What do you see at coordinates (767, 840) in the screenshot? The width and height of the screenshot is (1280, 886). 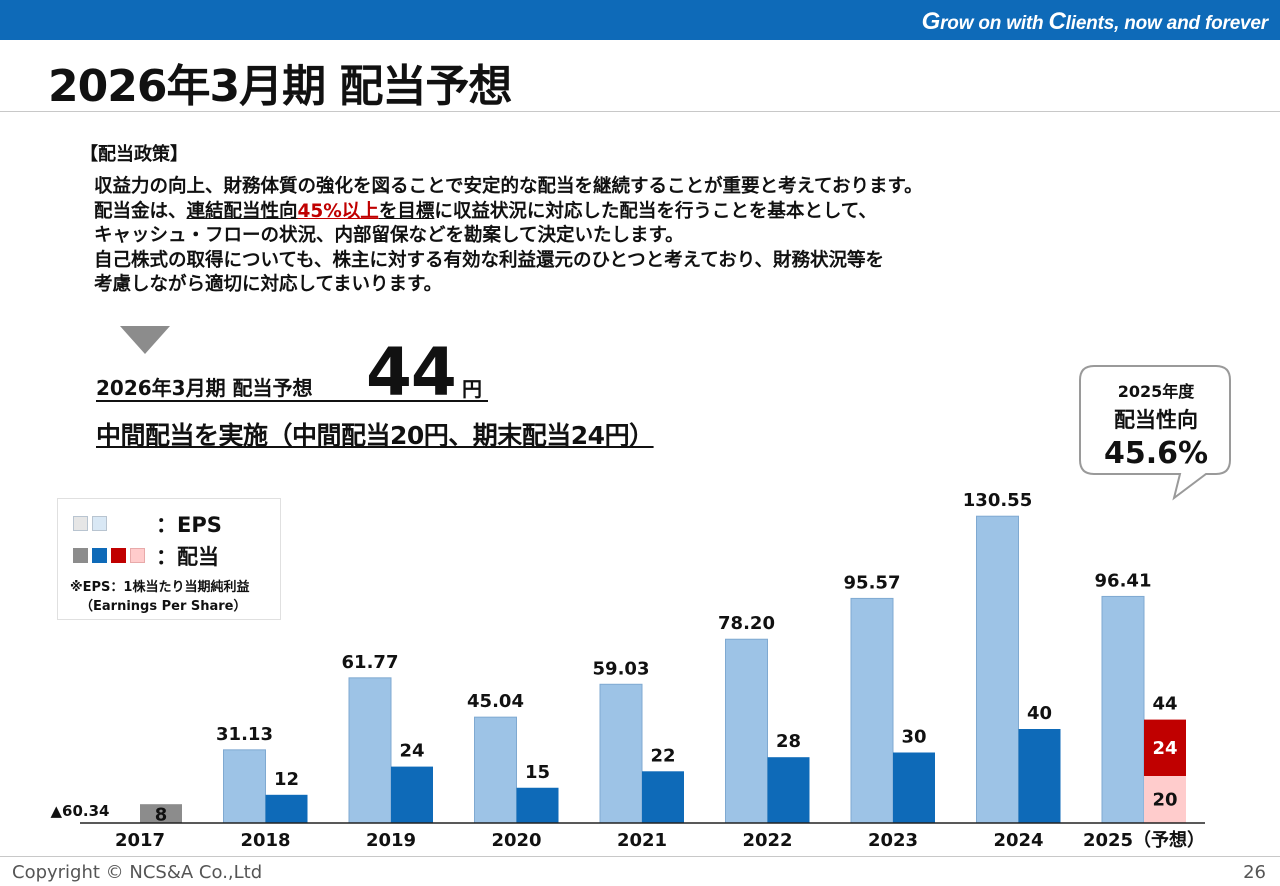 I see `x-tick-2022: 2022` at bounding box center [767, 840].